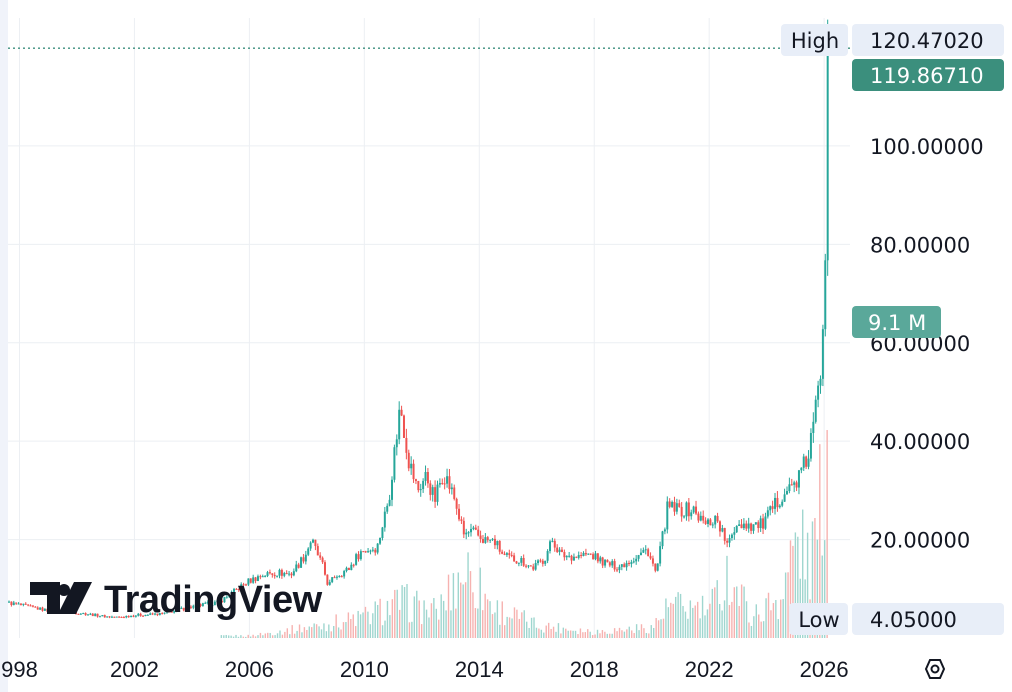 Image resolution: width=1012 pixels, height=692 pixels. Describe the element at coordinates (892, 40) in the screenshot. I see `high-marker: High 120.47020` at that location.